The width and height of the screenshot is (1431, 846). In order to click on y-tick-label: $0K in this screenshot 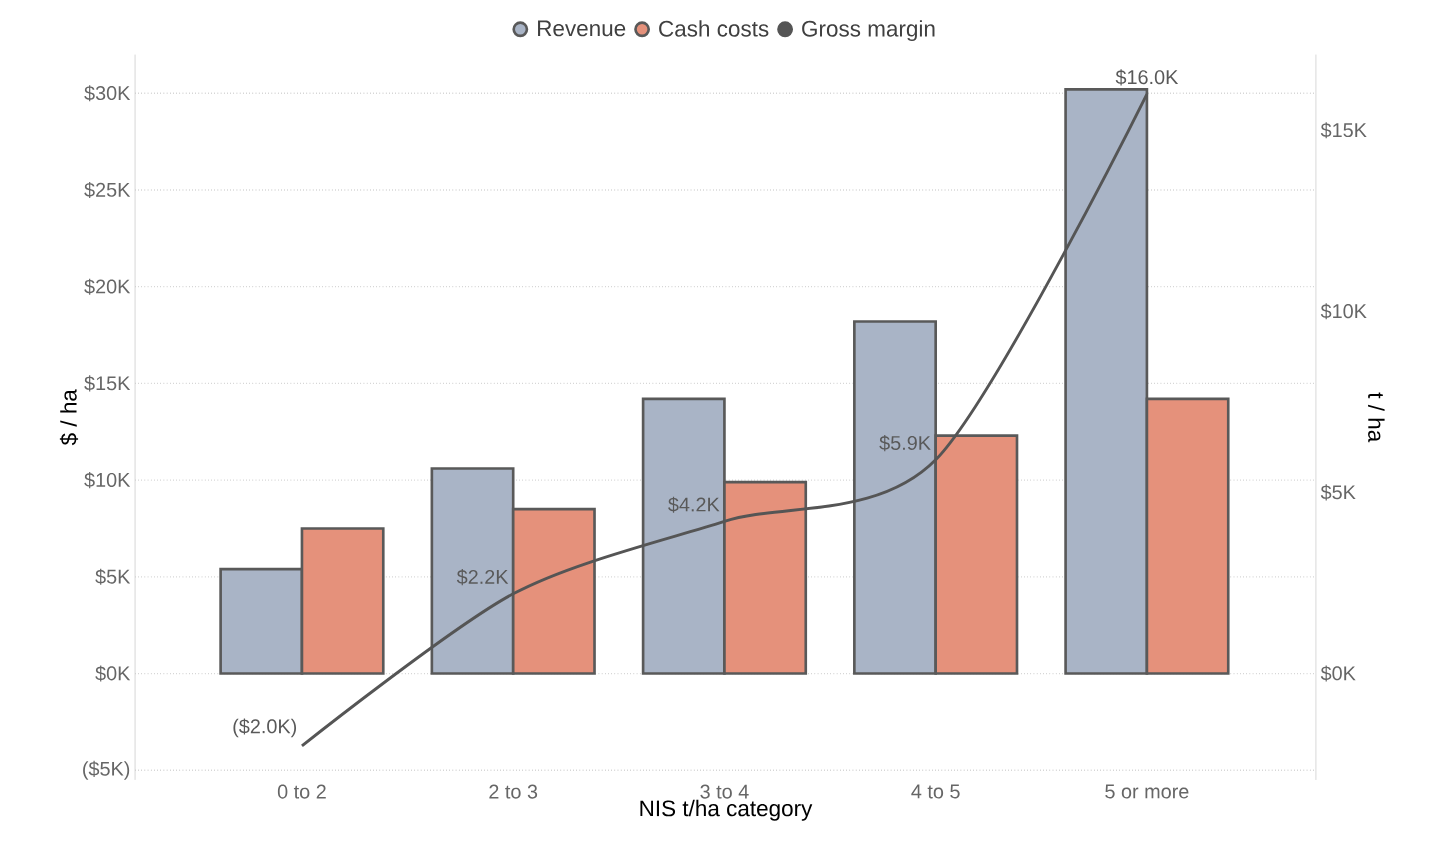, I will do `click(113, 673)`.